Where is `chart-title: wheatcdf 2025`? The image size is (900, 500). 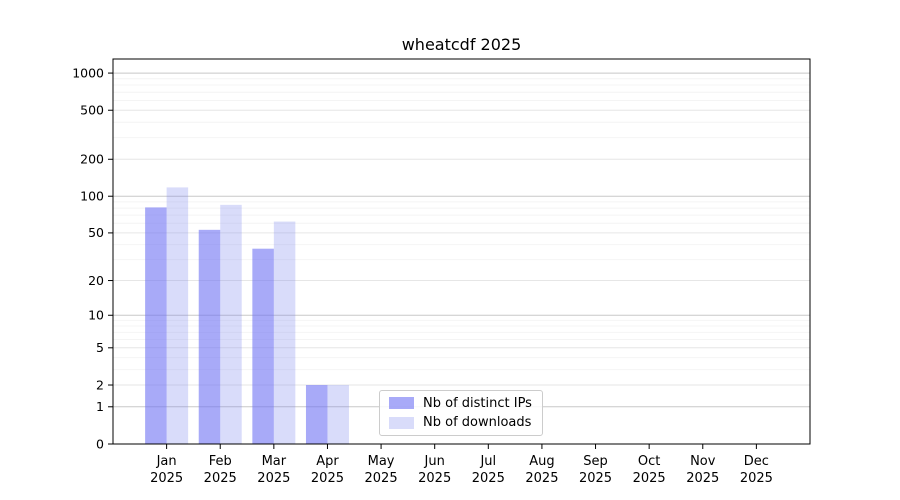
chart-title: wheatcdf 2025 is located at coordinates (461, 44).